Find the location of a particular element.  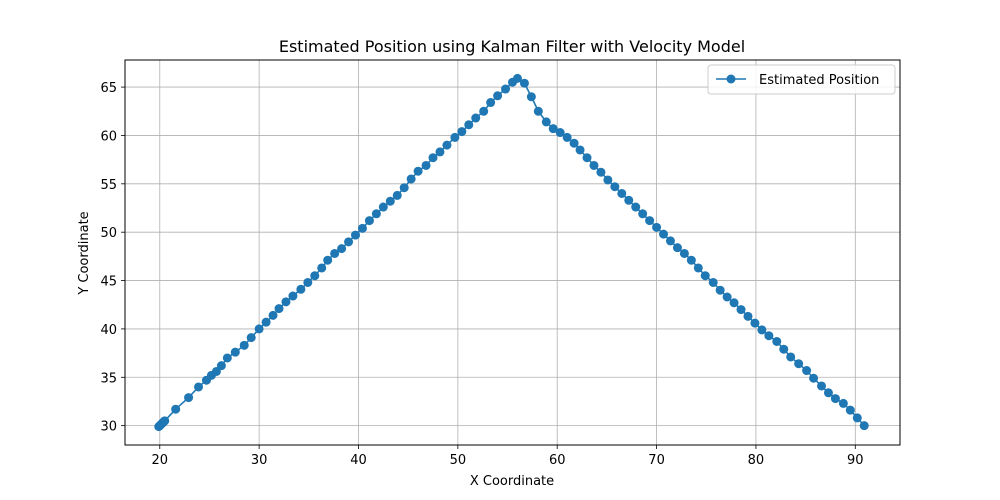

legend-marker is located at coordinates (731, 79).